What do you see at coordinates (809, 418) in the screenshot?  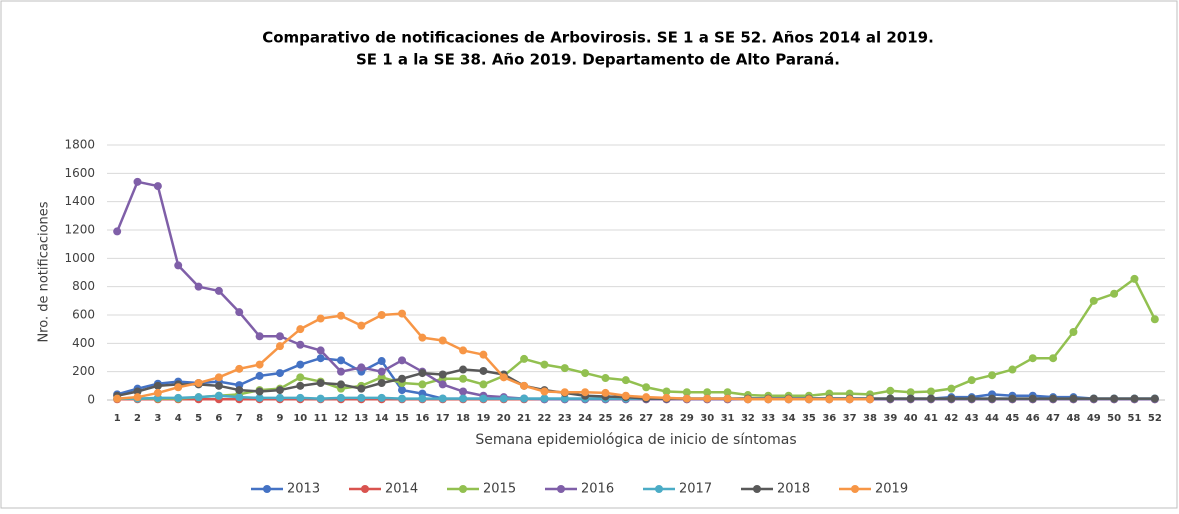 I see `x-tick-label: 35` at bounding box center [809, 418].